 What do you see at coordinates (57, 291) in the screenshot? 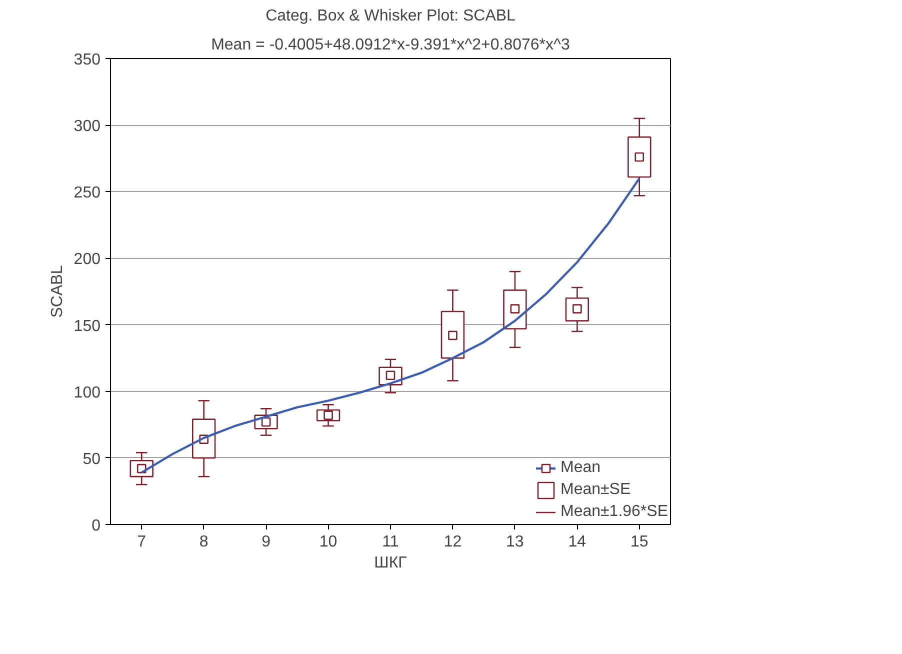
I see `y-axis-title: SCABL` at bounding box center [57, 291].